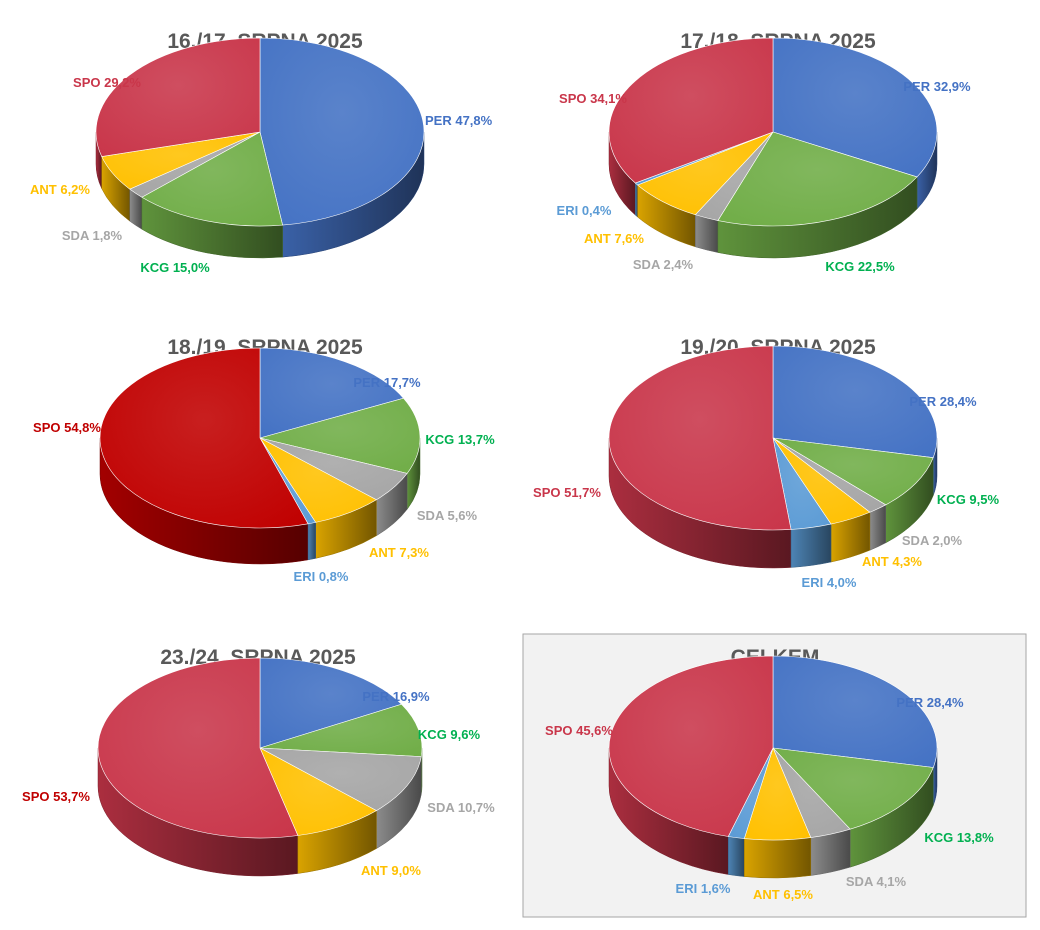  I want to click on pie-slice-ant, so click(318, 791).